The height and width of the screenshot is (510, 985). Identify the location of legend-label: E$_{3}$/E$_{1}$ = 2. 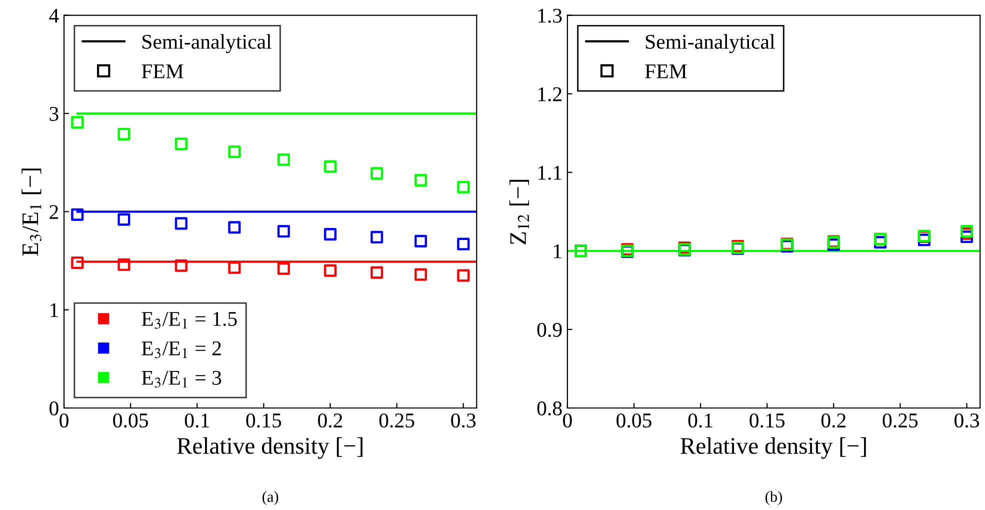
(181, 349).